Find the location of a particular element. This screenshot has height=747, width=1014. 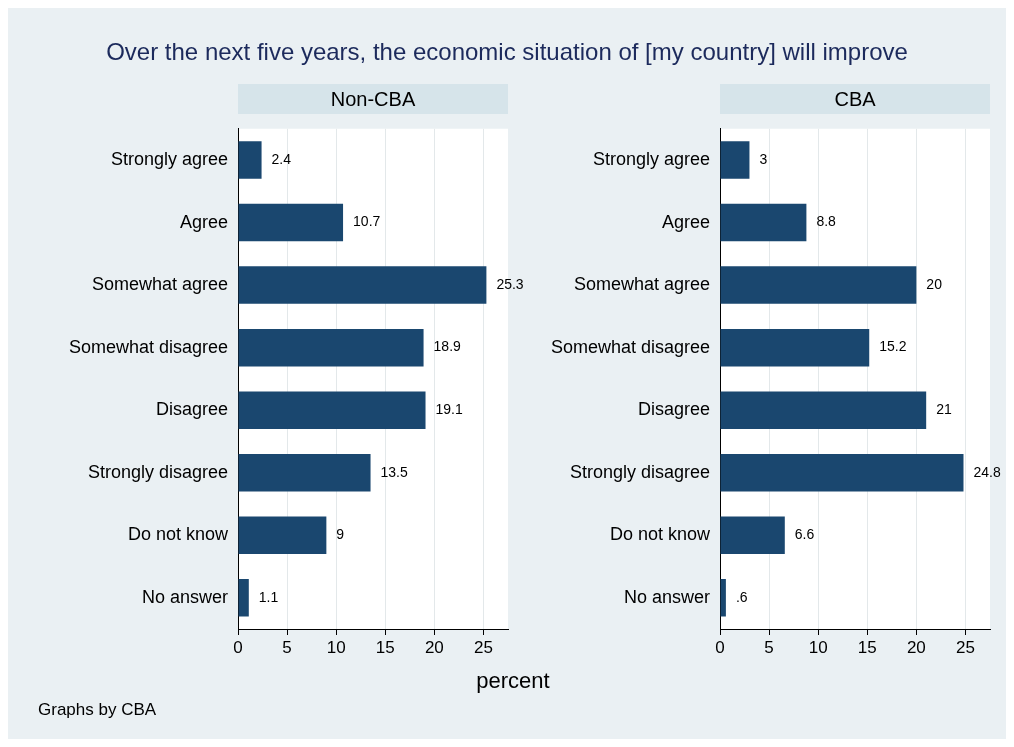

data-label: 24.8 is located at coordinates (987, 471).